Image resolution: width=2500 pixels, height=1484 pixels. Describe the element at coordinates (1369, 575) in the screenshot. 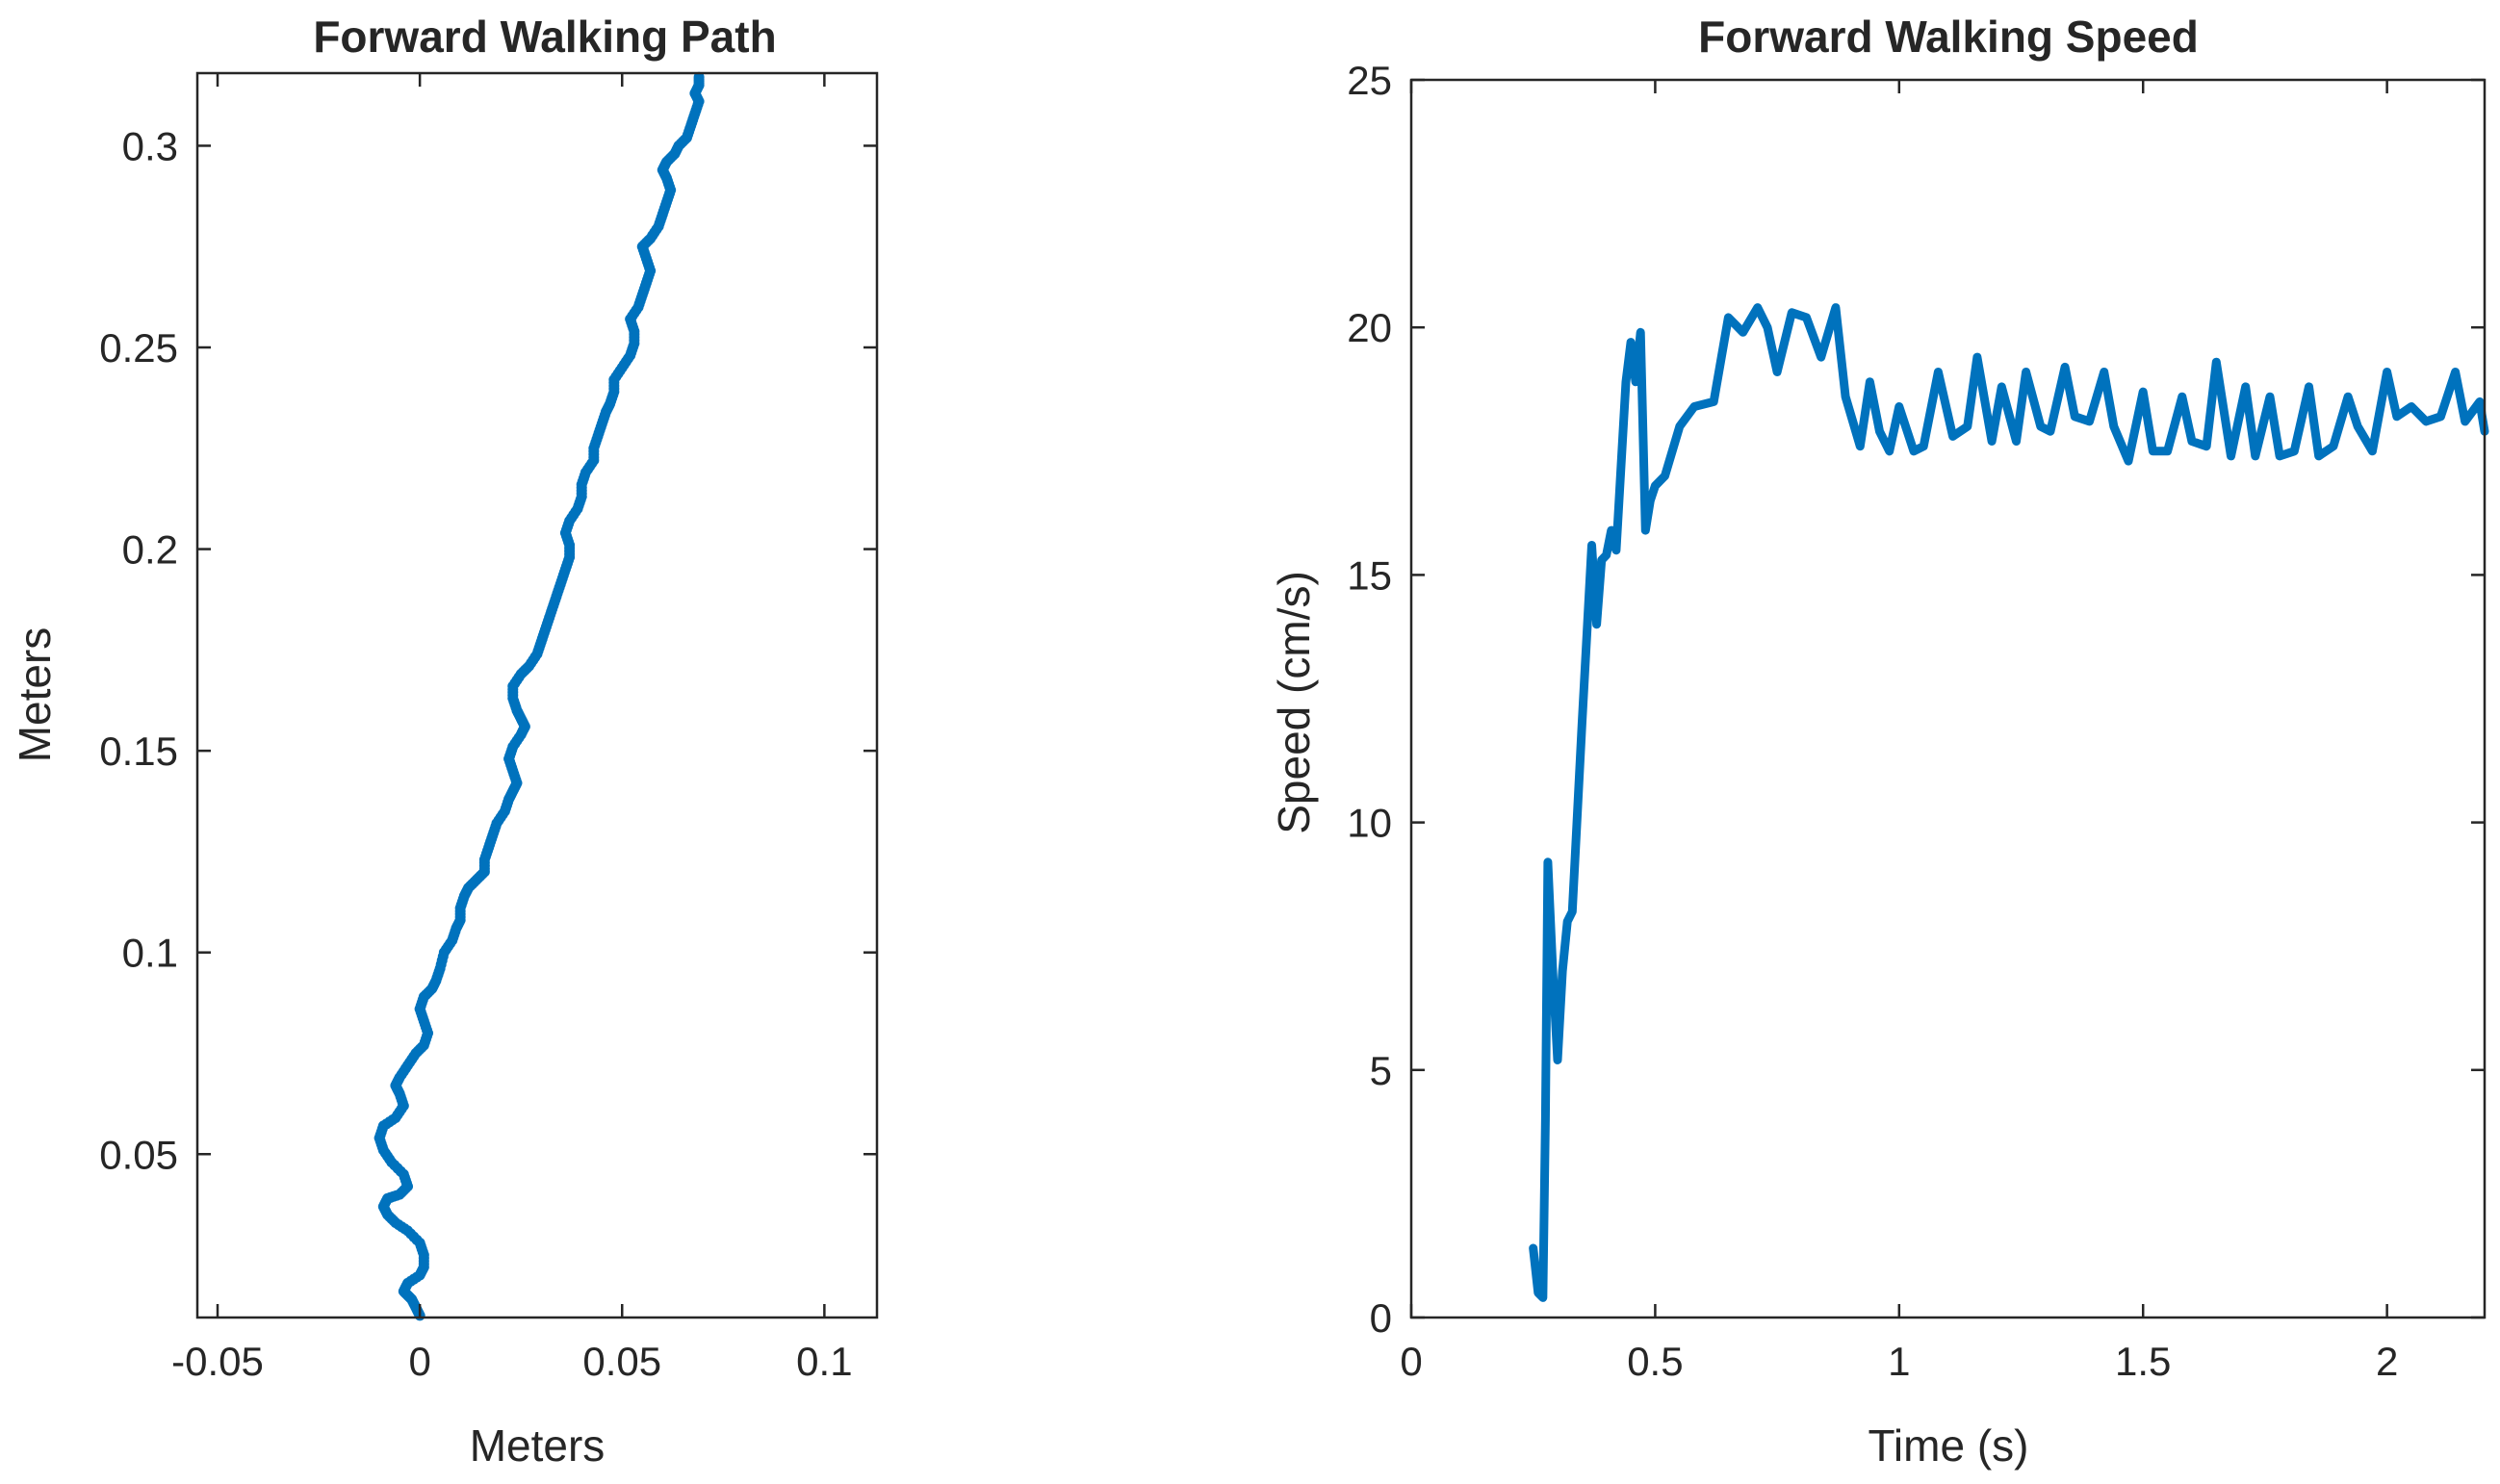

I see `y-tick-label: 15` at that location.